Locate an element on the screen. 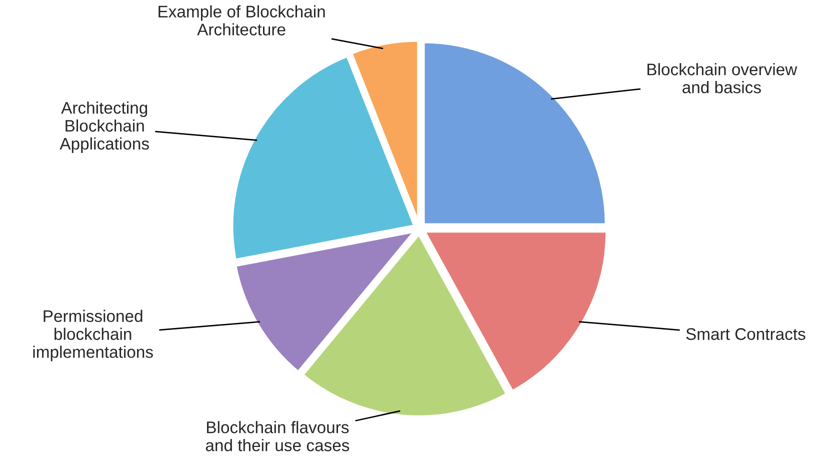  slice-label: Example of Blockchain Architecture is located at coordinates (241, 20).